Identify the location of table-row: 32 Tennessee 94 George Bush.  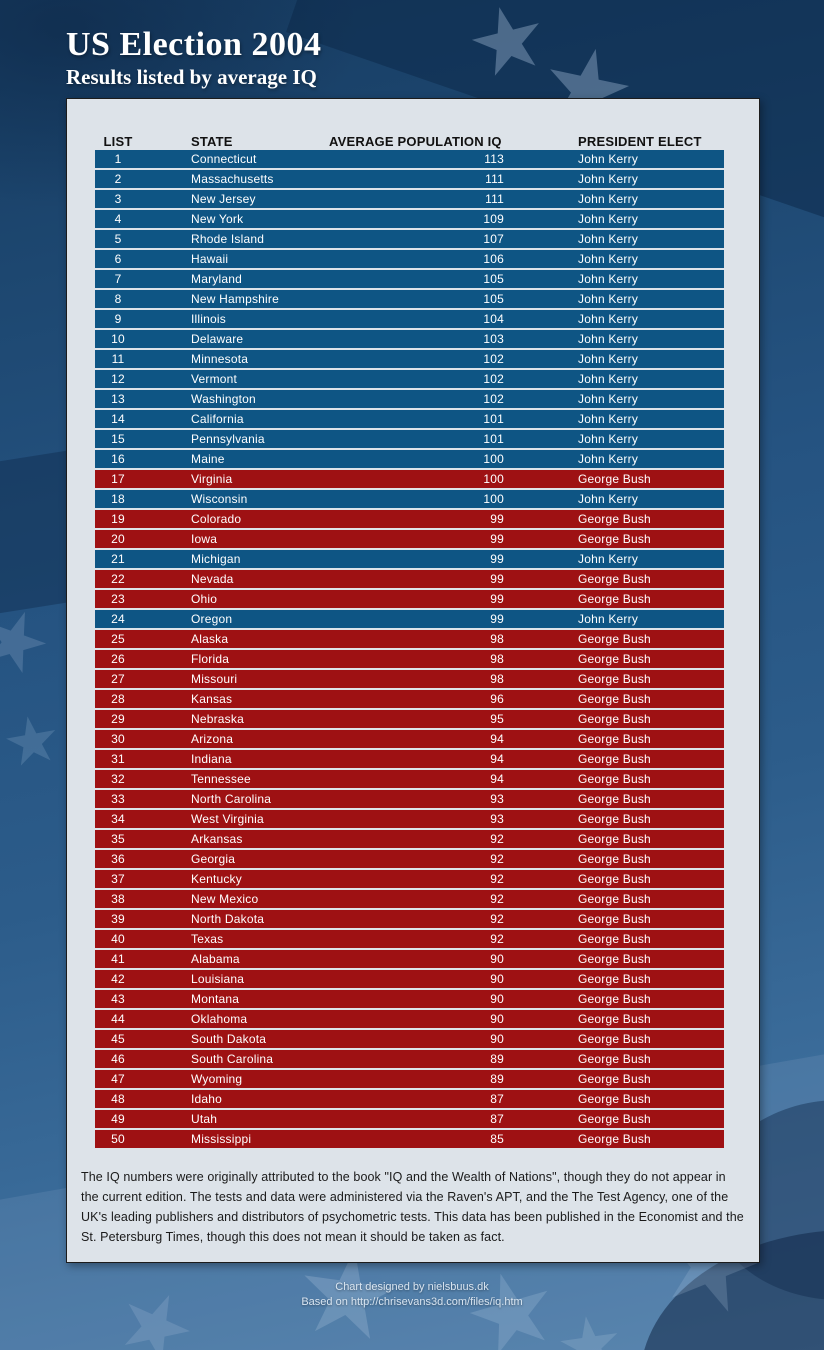
(409, 779).